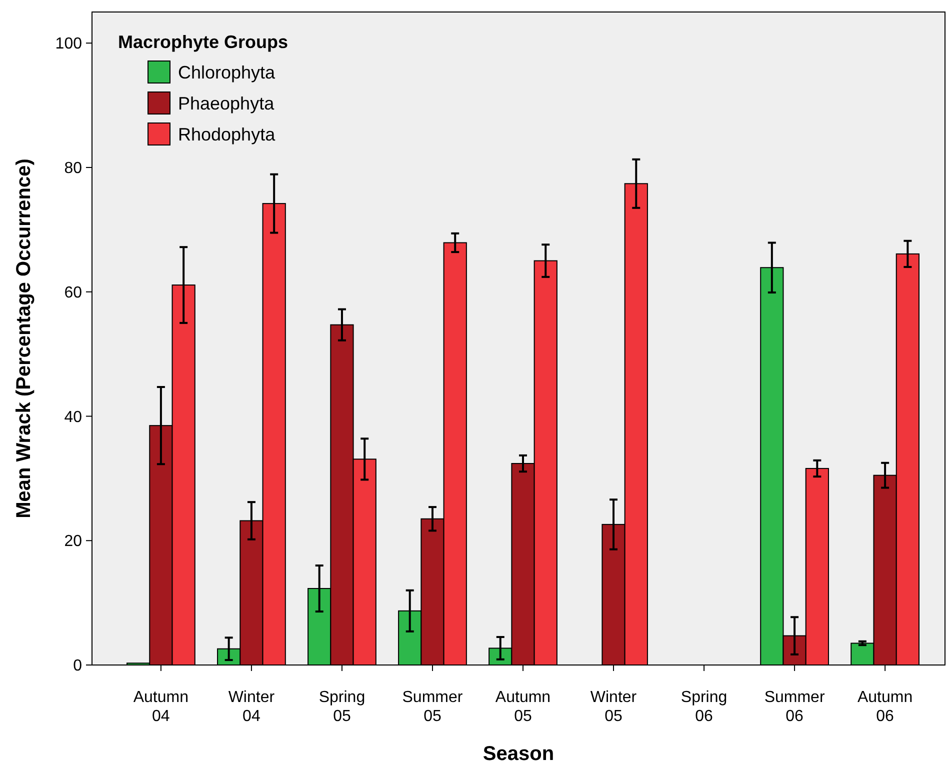 The width and height of the screenshot is (947, 761). Describe the element at coordinates (73, 293) in the screenshot. I see `y-tick-label: 60` at that location.